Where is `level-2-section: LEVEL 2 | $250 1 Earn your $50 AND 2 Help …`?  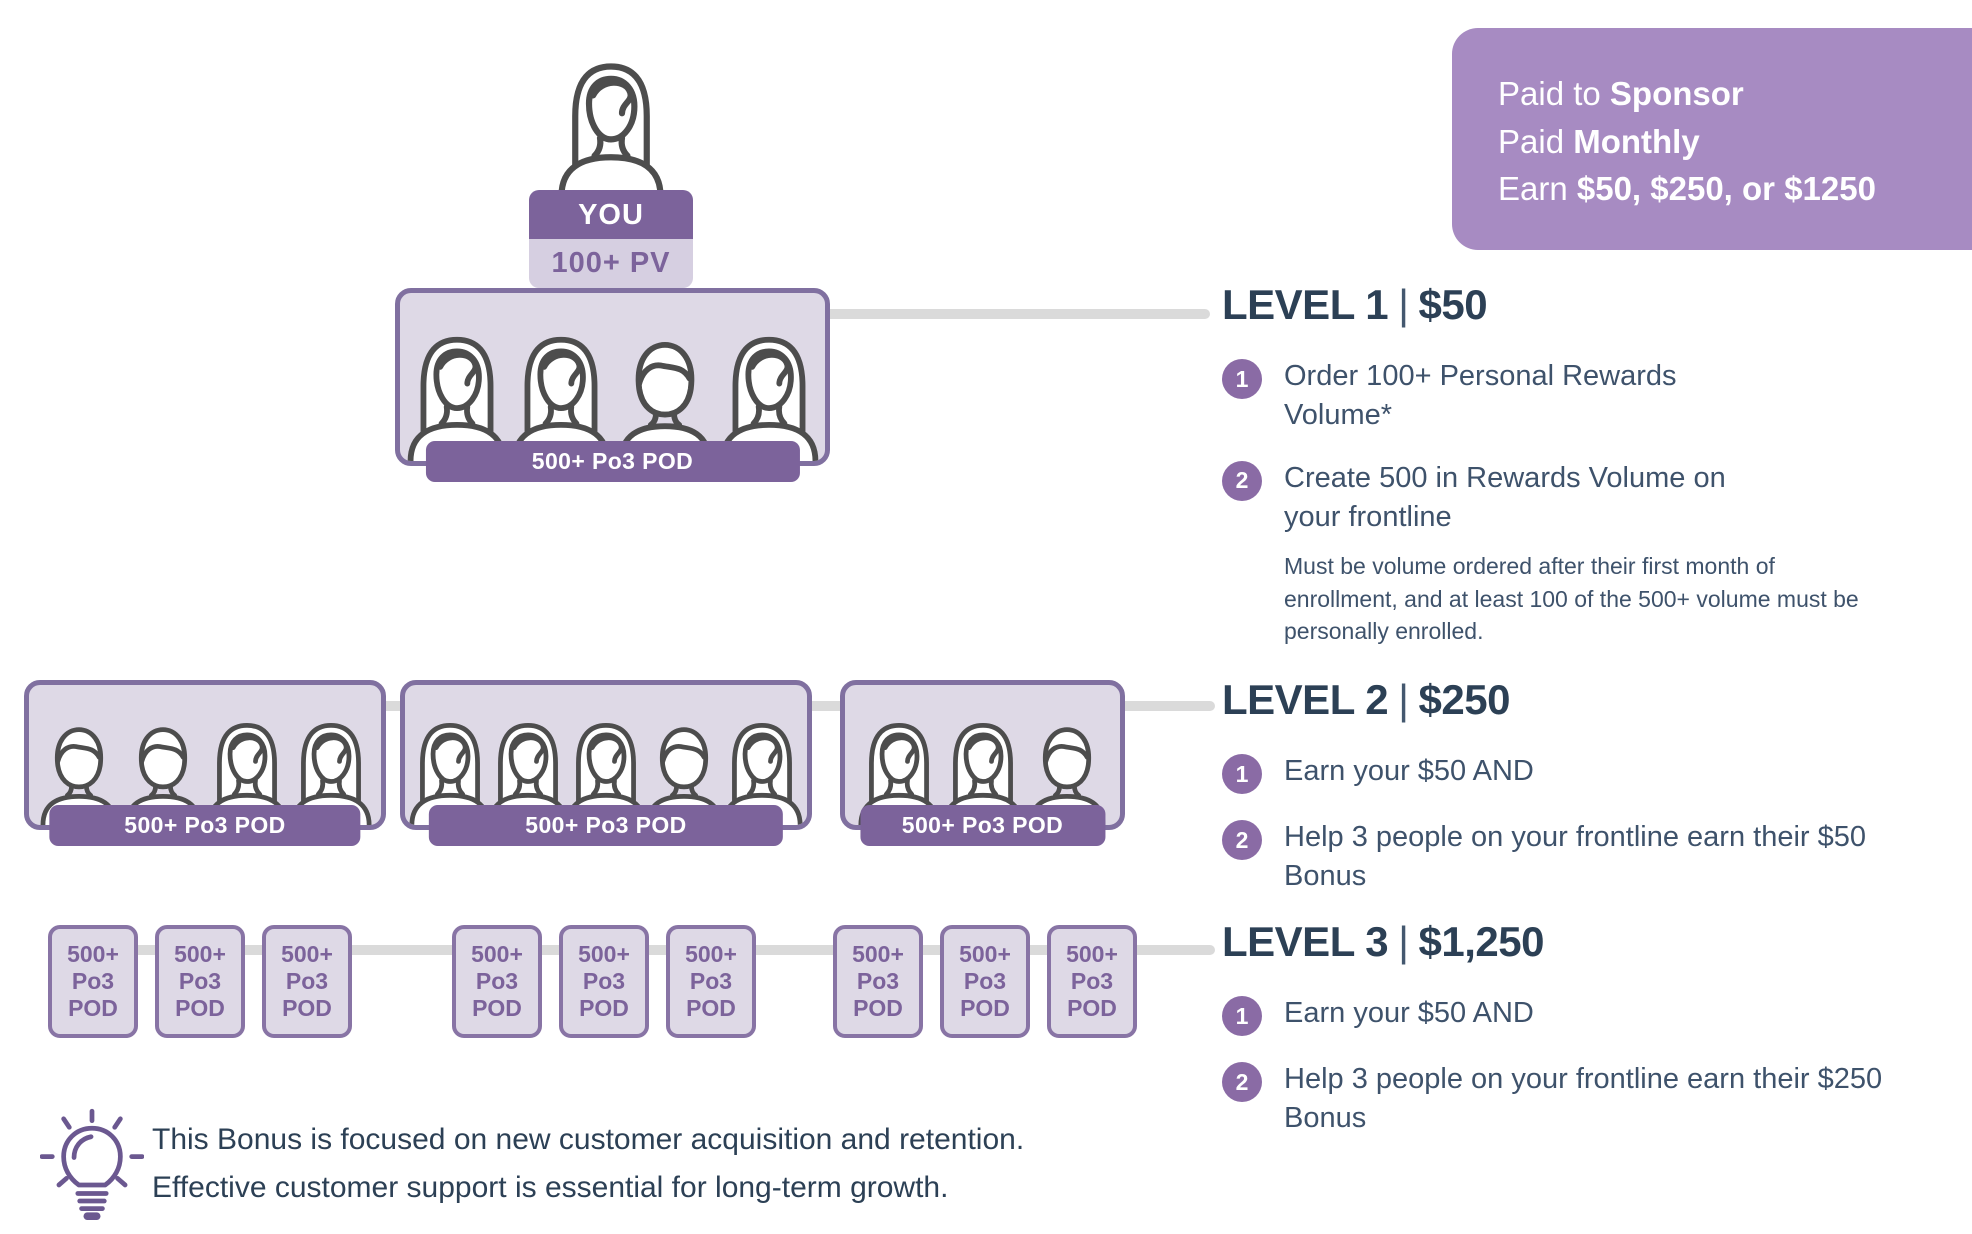 level-2-section: LEVEL 2 | $250 1 Earn your $50 AND 2 Help … is located at coordinates (1592, 798).